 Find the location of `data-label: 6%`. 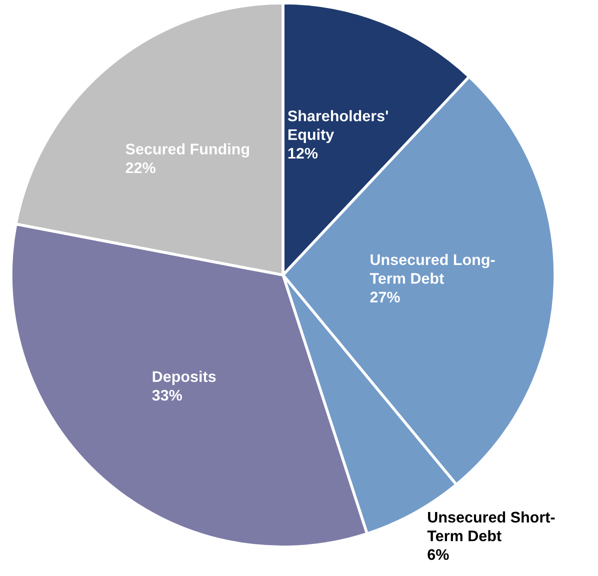

data-label: 6% is located at coordinates (438, 554).